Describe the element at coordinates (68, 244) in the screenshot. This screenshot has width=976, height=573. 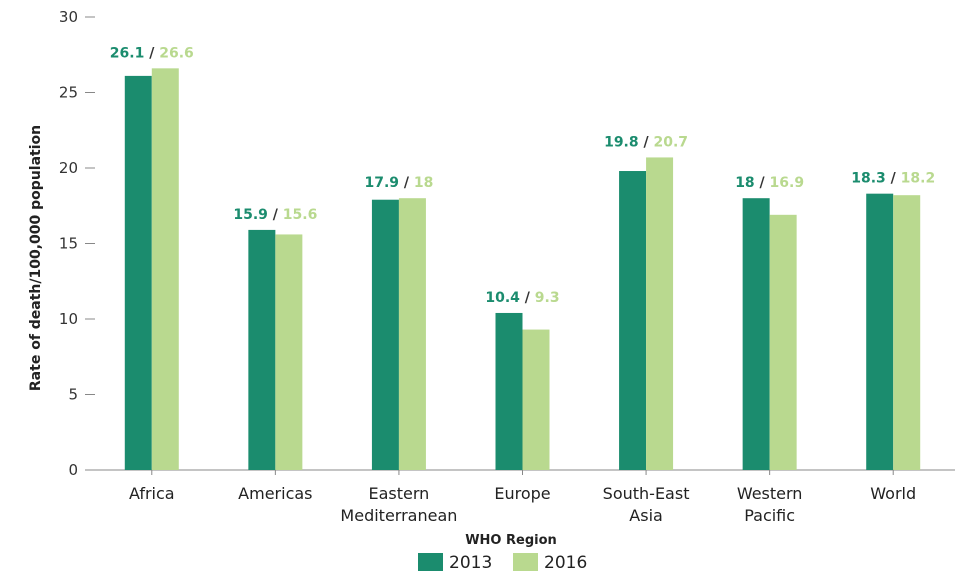
I see `y-tick-label: 15` at that location.